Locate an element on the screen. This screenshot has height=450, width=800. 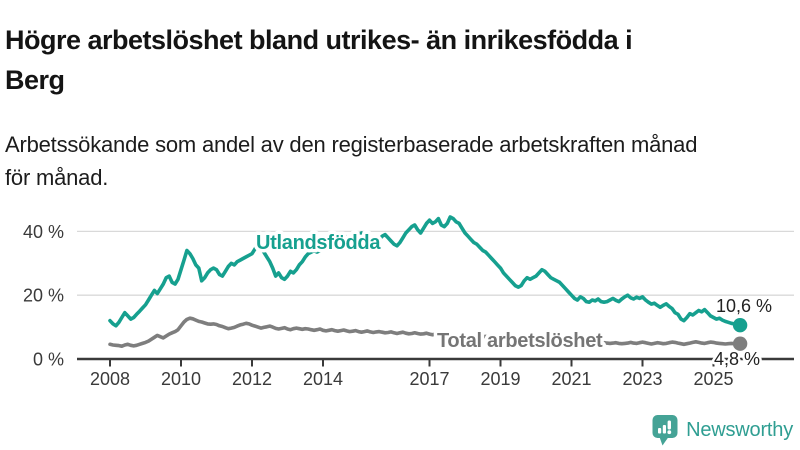
y-axis-tick-label: 0 % is located at coordinates (48, 360).